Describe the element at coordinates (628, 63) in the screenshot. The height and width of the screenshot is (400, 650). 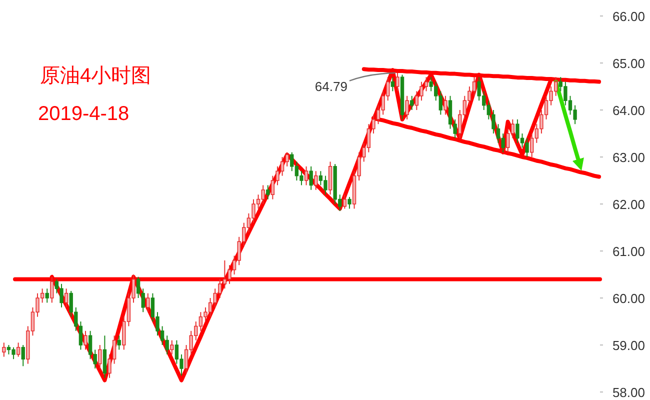
I see `y-tick-label: 65.00` at that location.